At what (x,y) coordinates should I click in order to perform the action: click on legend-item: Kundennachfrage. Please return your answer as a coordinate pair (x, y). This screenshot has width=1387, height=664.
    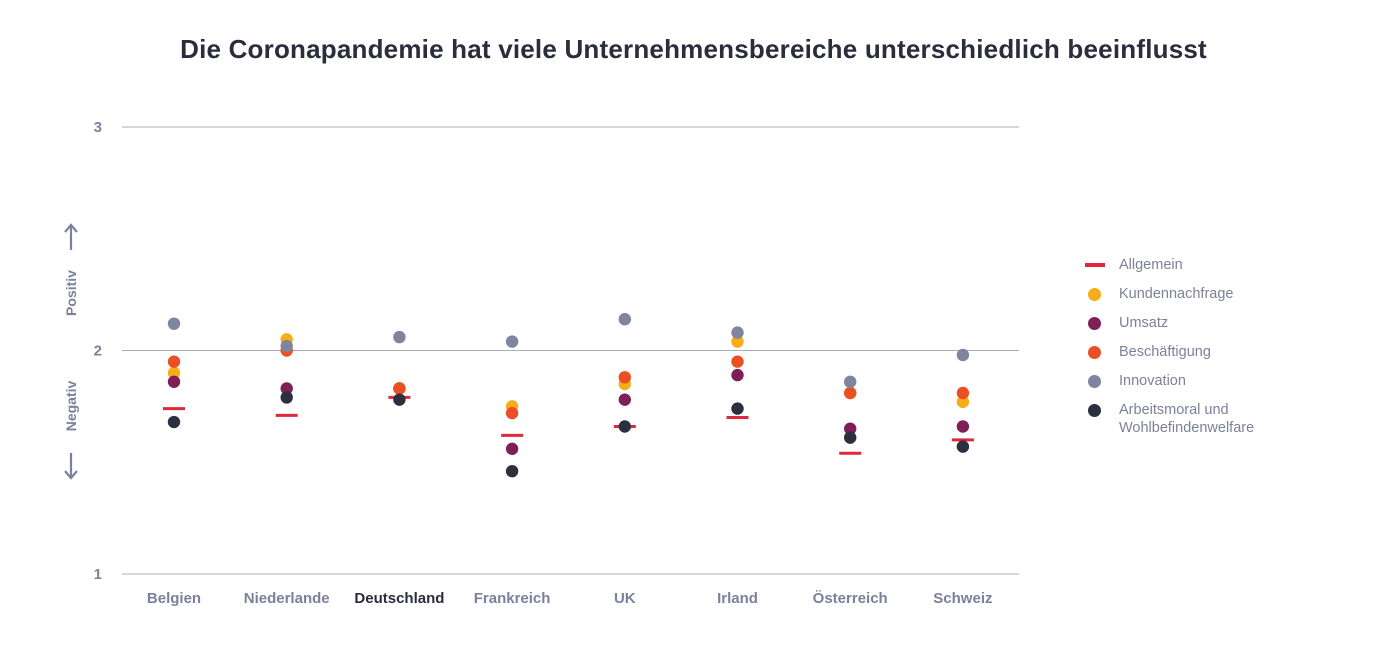
    Looking at the image, I should click on (1229, 294).